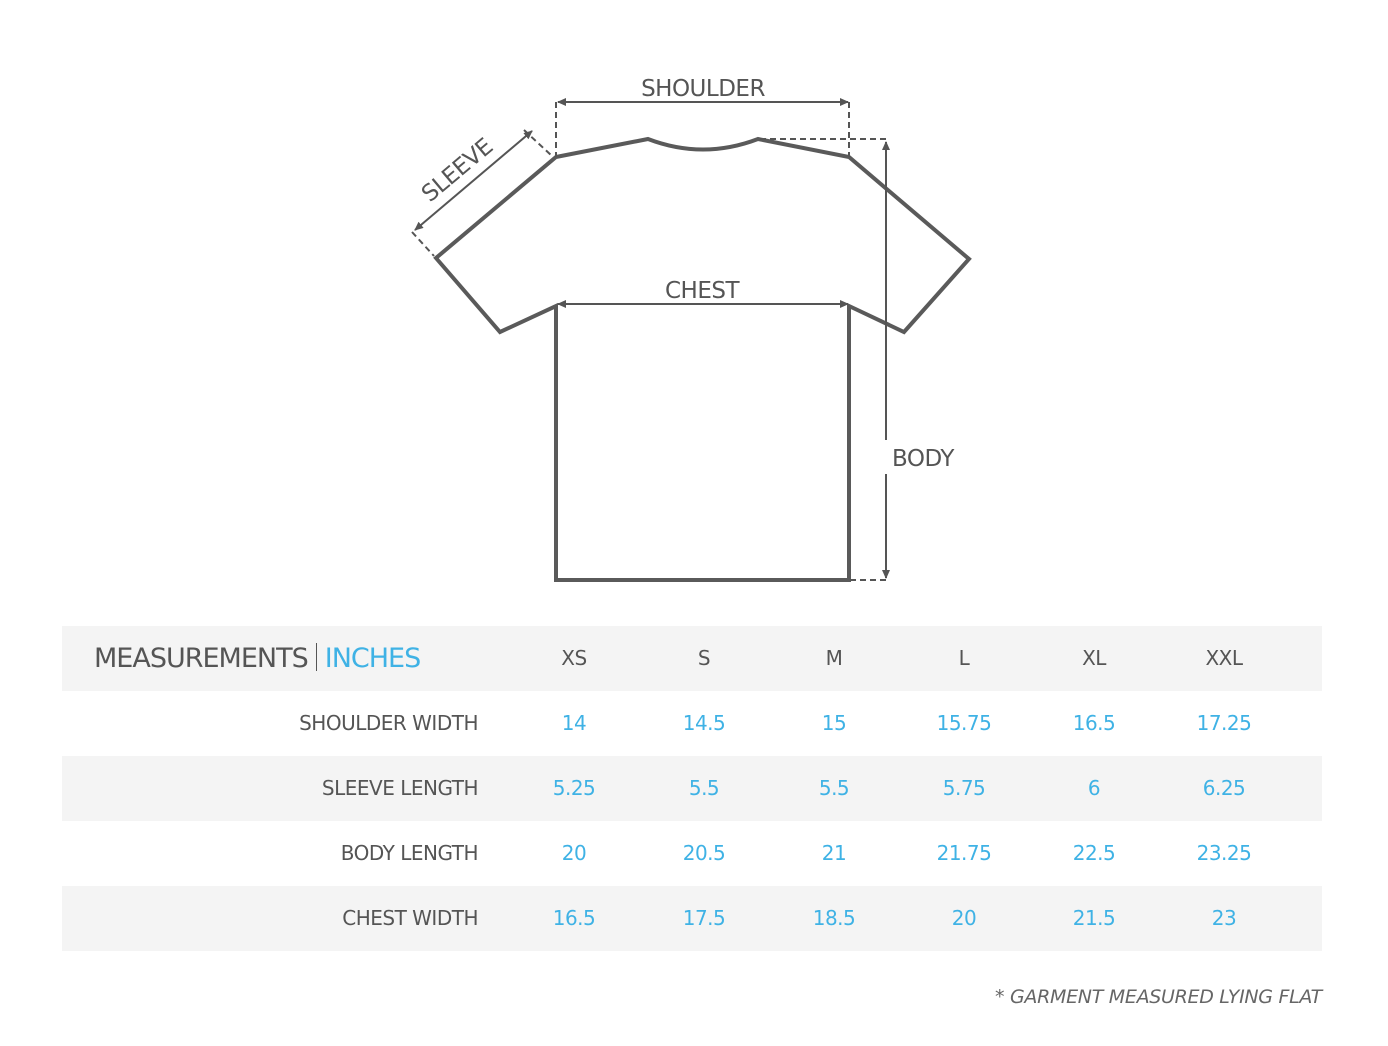 This screenshot has width=1388, height=1046. Describe the element at coordinates (410, 918) in the screenshot. I see `row-label: CHEST WIDTH` at that location.